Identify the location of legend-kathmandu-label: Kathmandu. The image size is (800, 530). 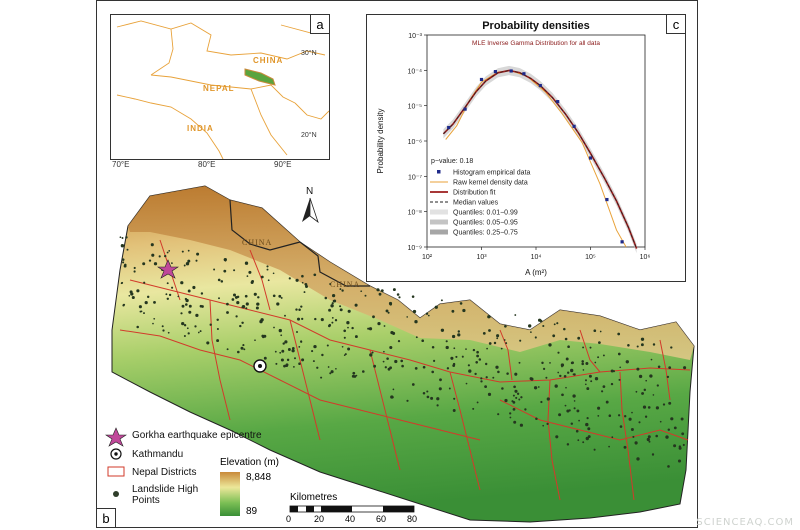
(158, 454).